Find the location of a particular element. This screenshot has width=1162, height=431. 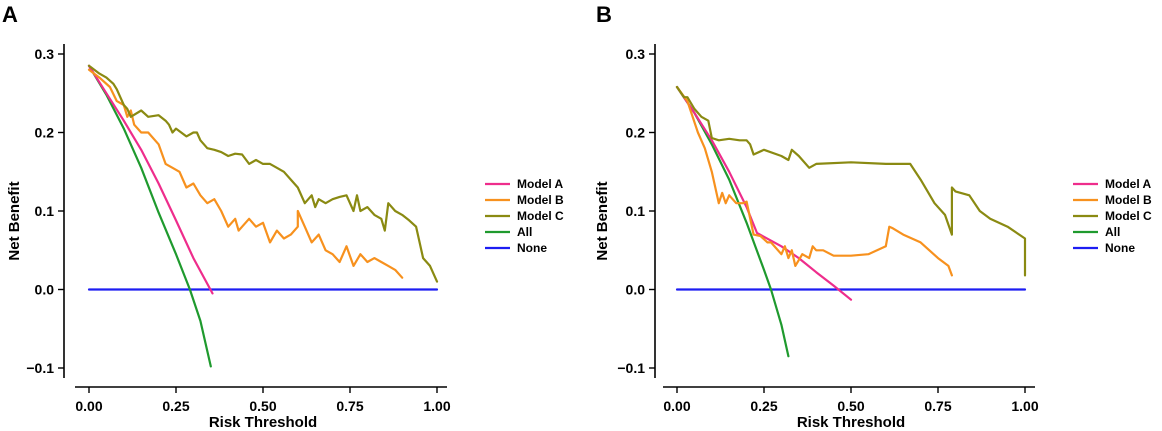

panel-label: B is located at coordinates (604, 14).